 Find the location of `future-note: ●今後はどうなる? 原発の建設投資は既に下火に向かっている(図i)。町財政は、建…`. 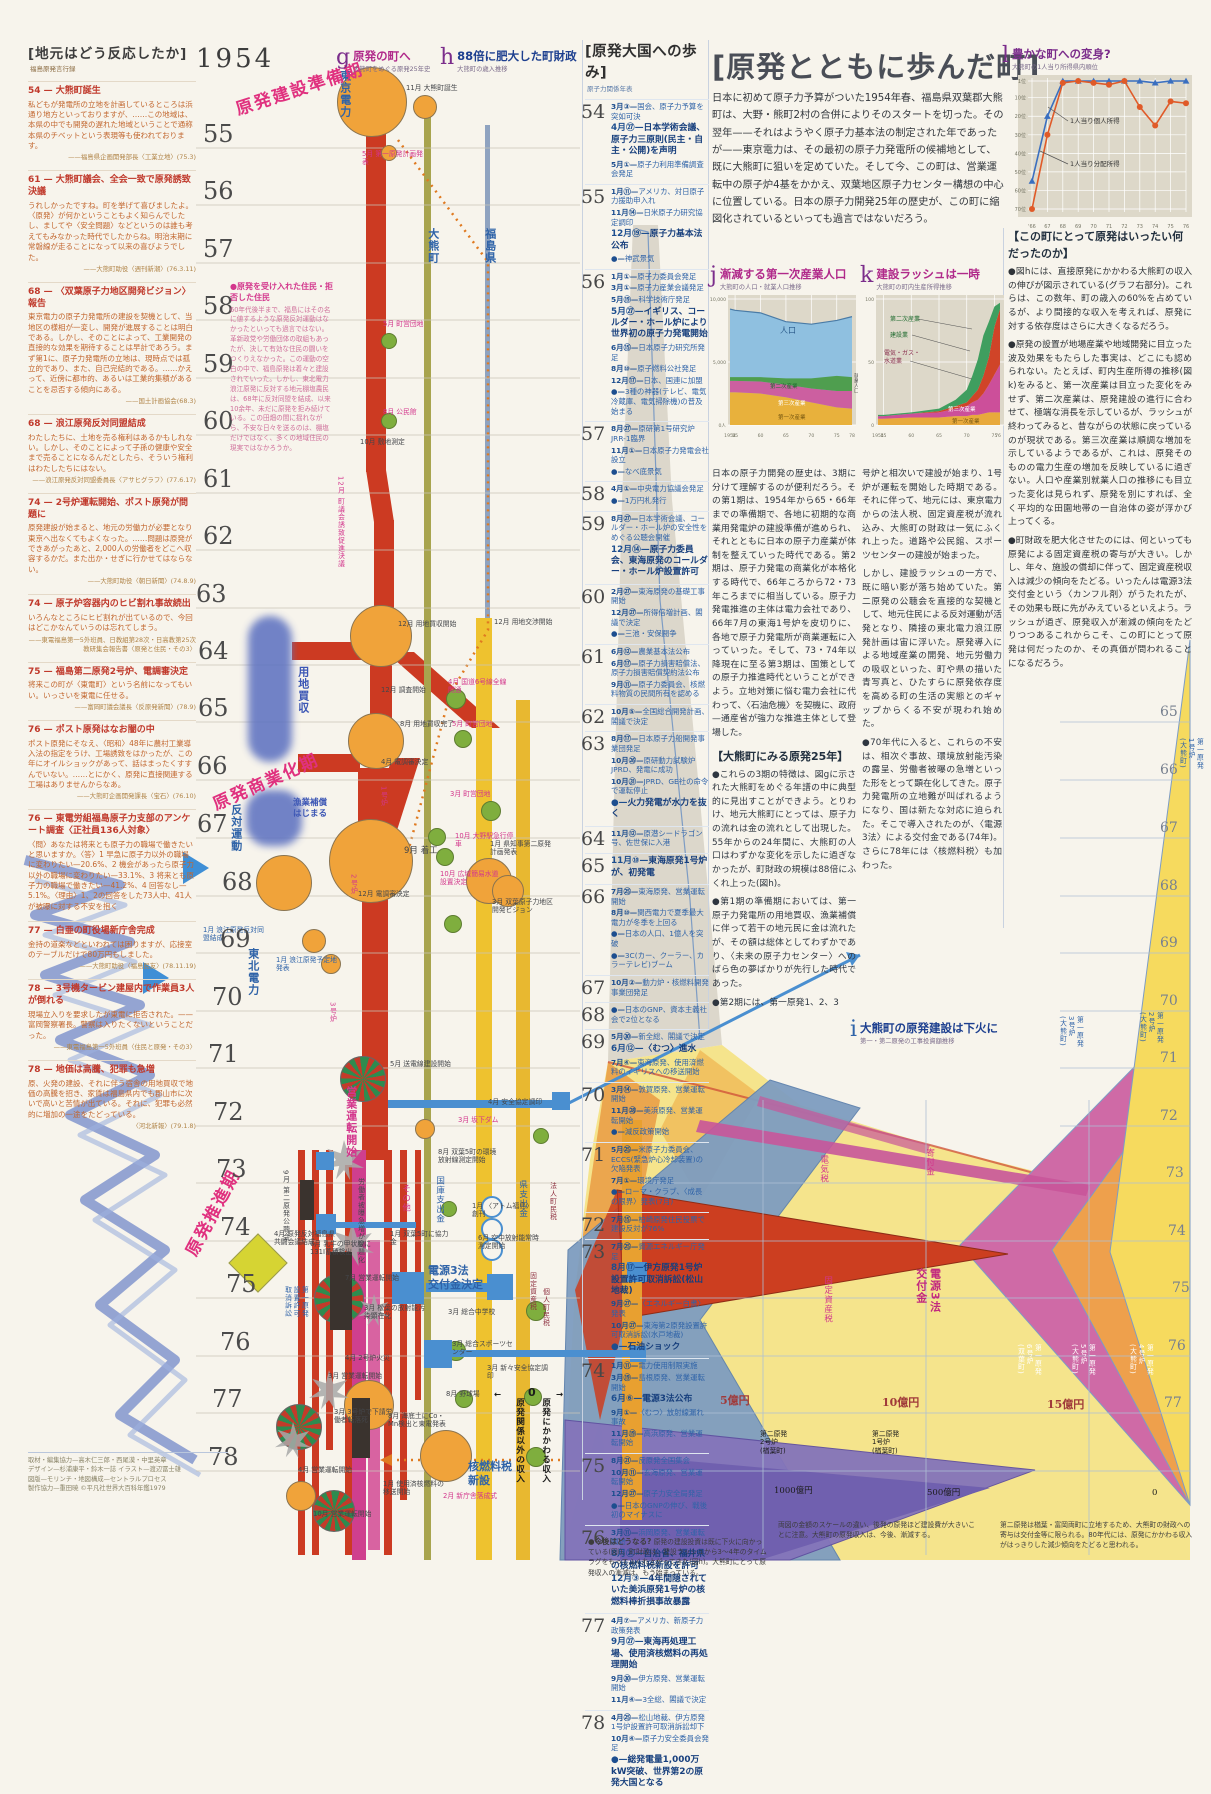

future-note: ●今後はどうなる? 原発の建設投資は既に下火に向かっている(図i)。町財政は、建… is located at coordinates (678, 1557).